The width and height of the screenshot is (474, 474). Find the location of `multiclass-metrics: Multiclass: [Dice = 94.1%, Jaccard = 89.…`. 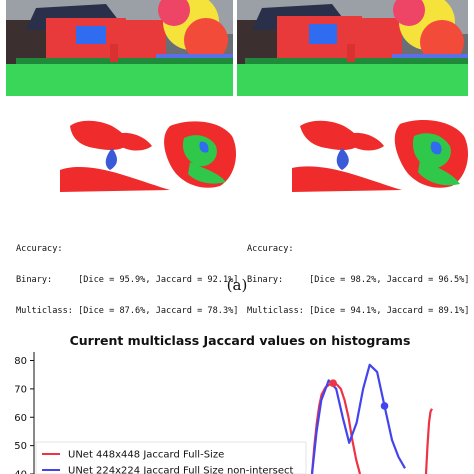

multiclass-metrics: Multiclass: [Dice = 94.1%, Jaccard = 89.… is located at coordinates (358, 310).